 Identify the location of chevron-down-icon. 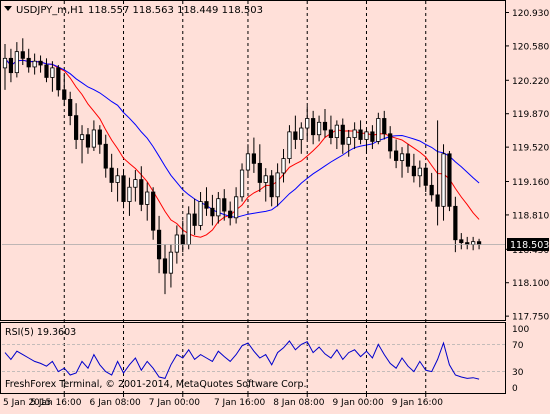
(8, 8).